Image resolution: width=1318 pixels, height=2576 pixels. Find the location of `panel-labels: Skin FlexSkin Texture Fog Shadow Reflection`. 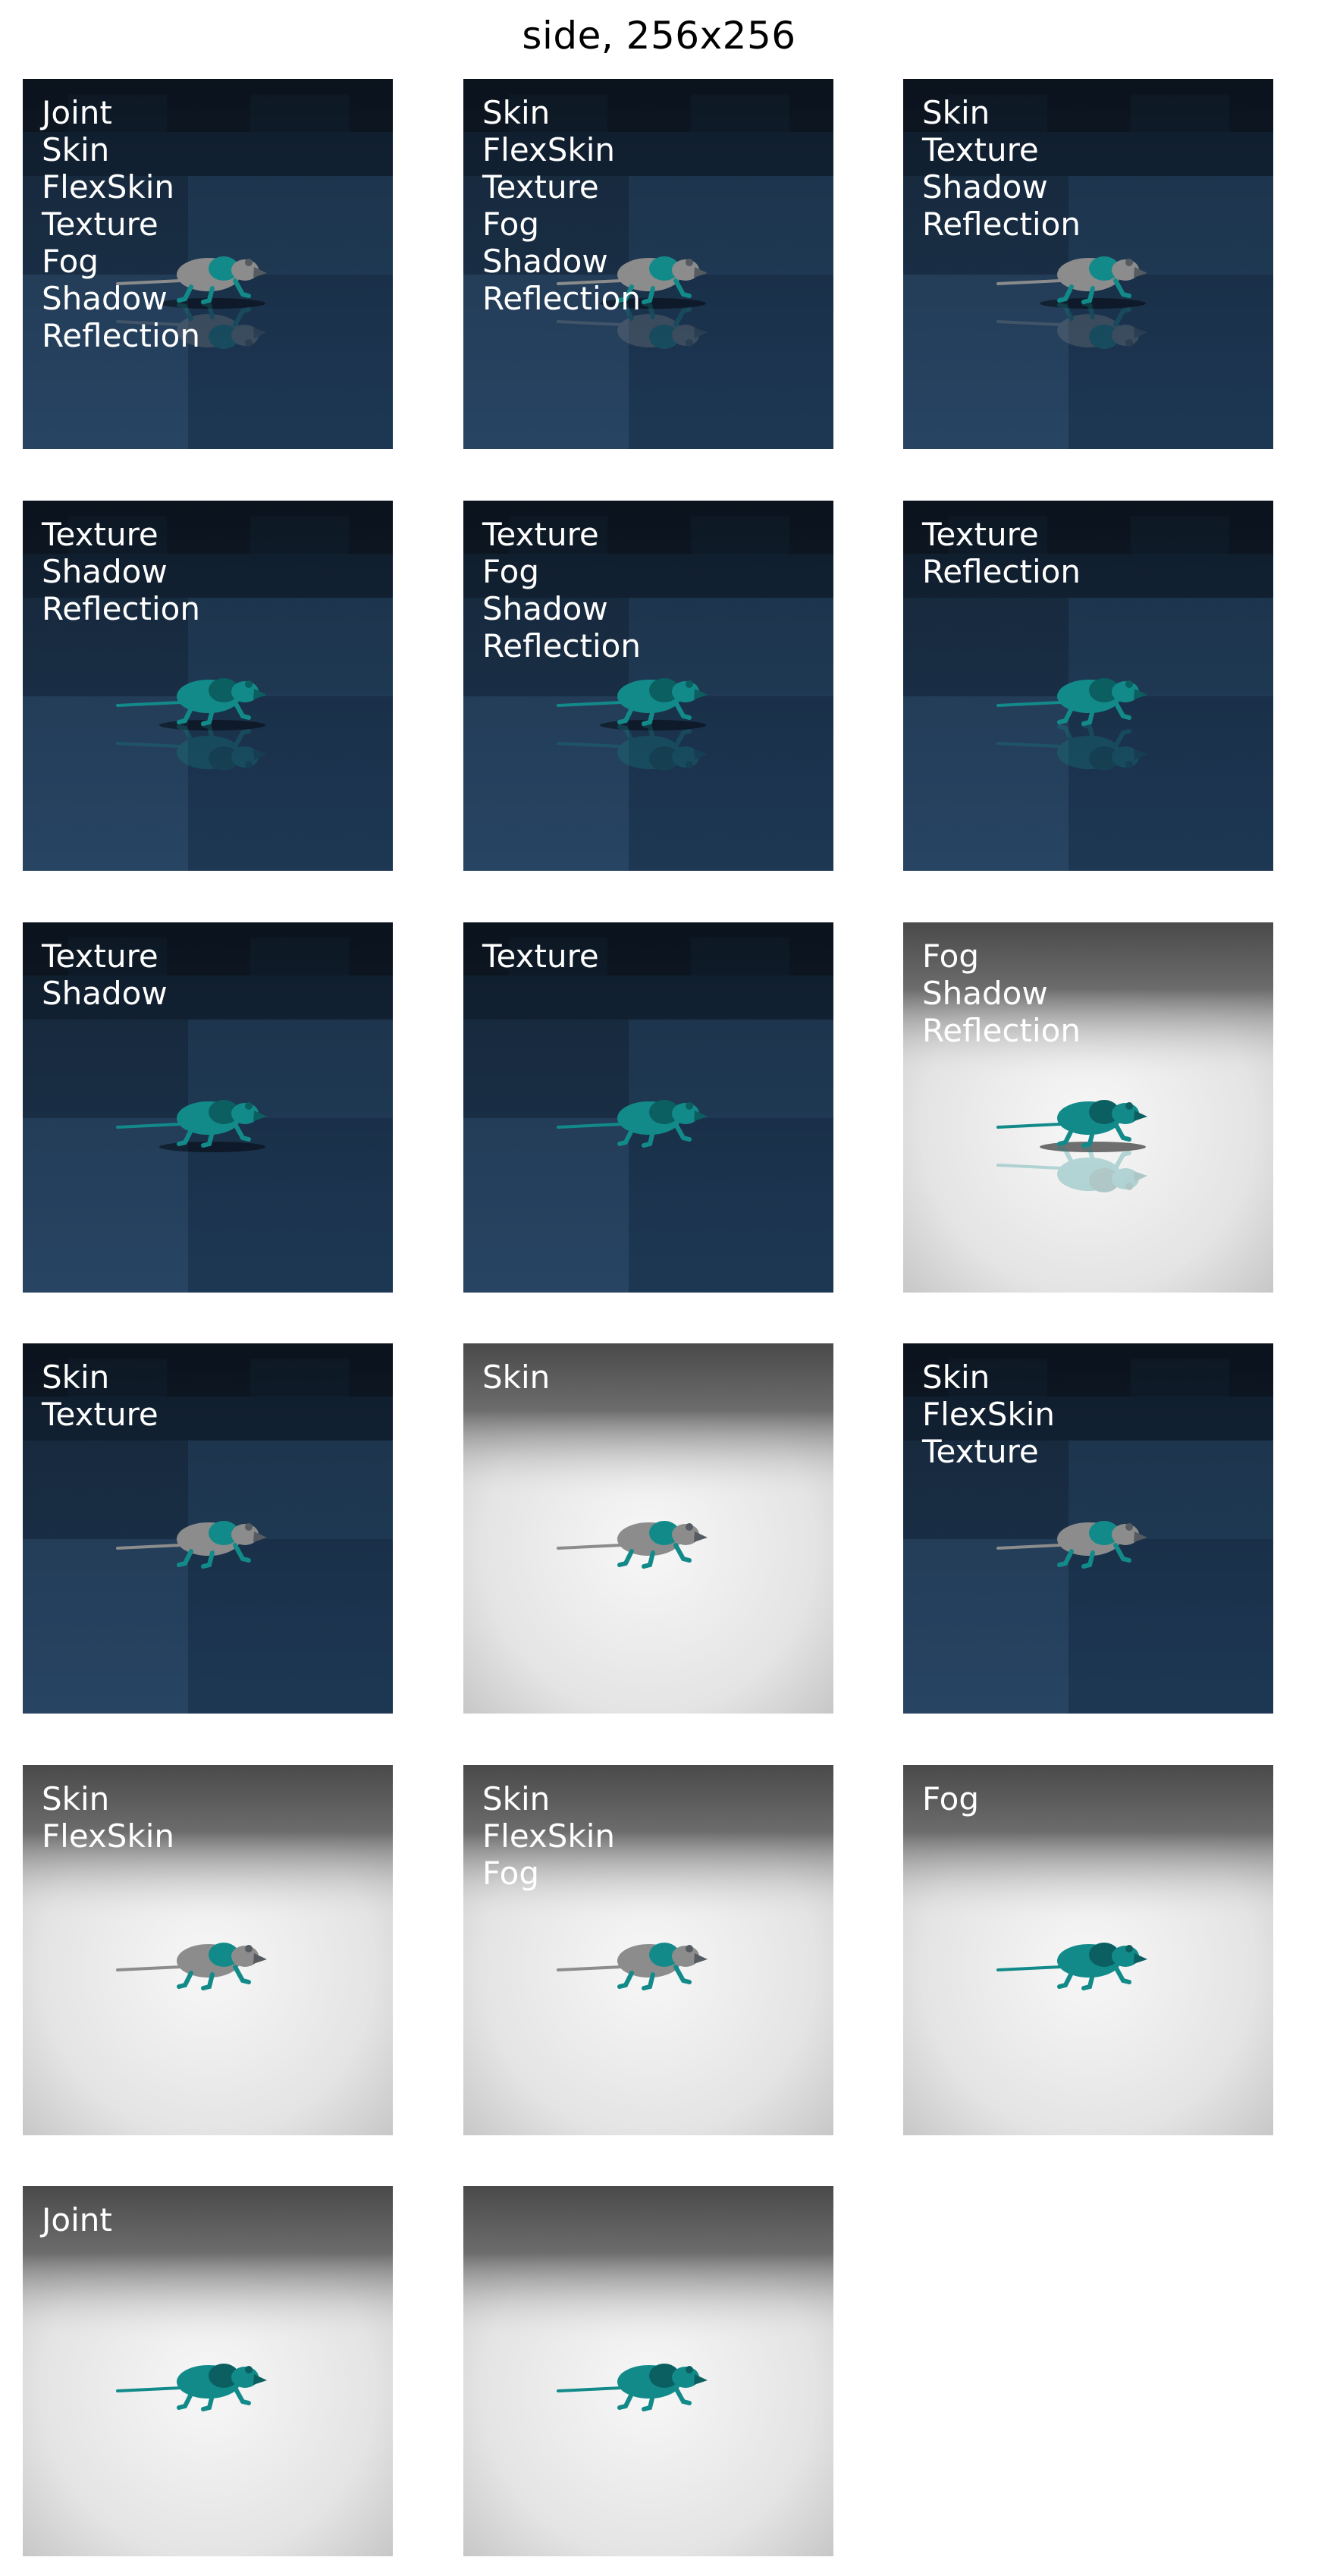

panel-labels: Skin FlexSkin Texture Fog Shadow Reflection is located at coordinates (561, 205).